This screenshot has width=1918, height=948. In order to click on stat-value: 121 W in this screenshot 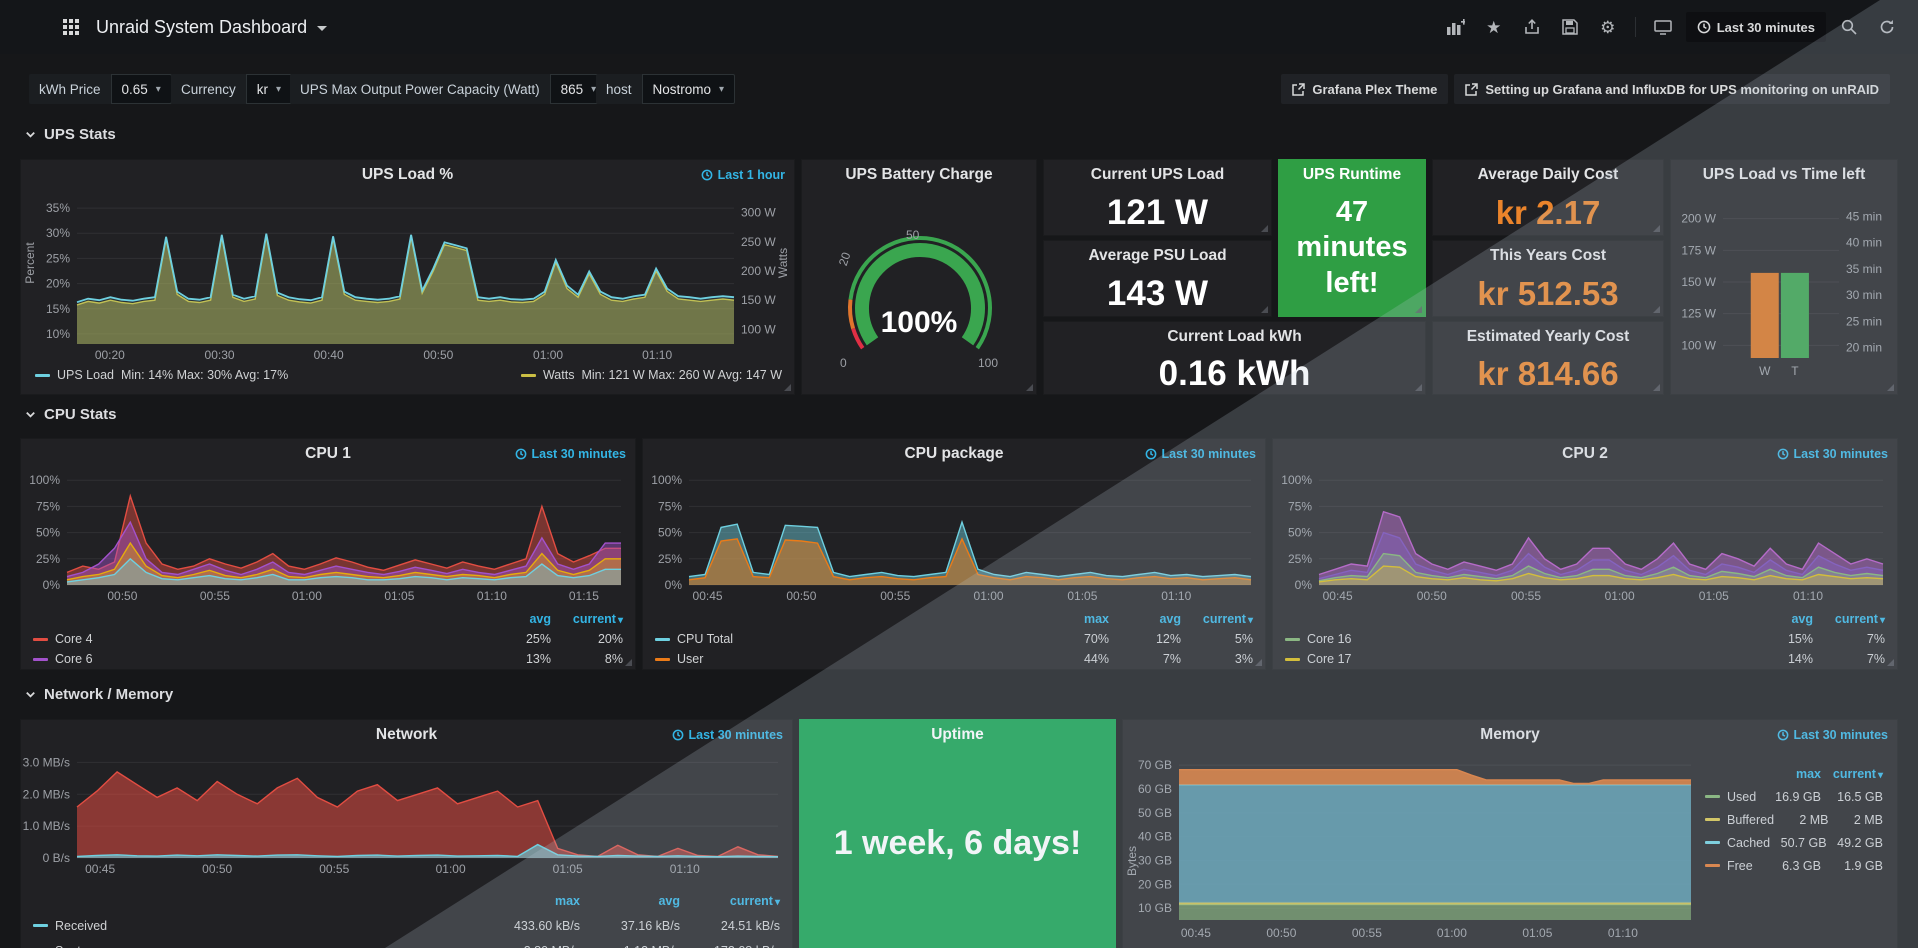, I will do `click(1157, 212)`.